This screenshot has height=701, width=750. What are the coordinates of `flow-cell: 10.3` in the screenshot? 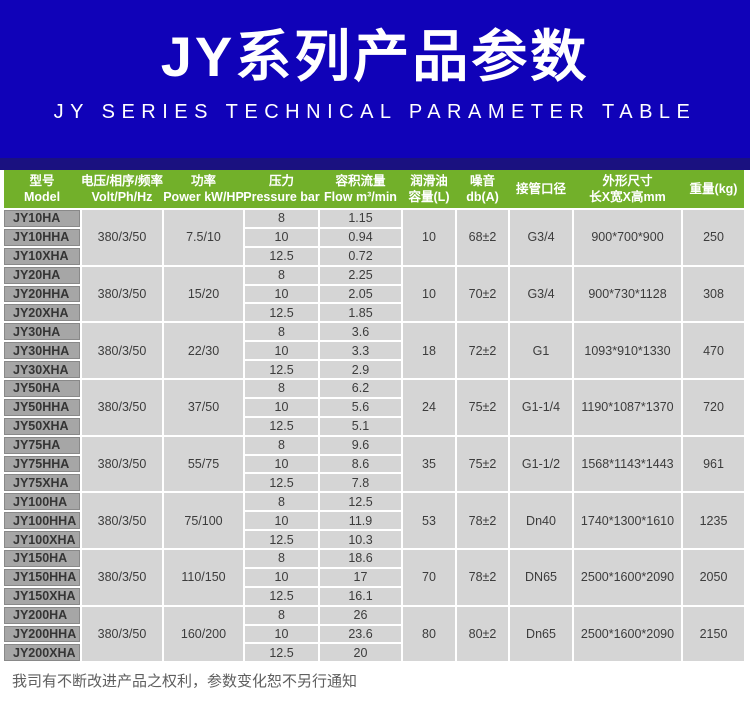 It's located at (360, 540).